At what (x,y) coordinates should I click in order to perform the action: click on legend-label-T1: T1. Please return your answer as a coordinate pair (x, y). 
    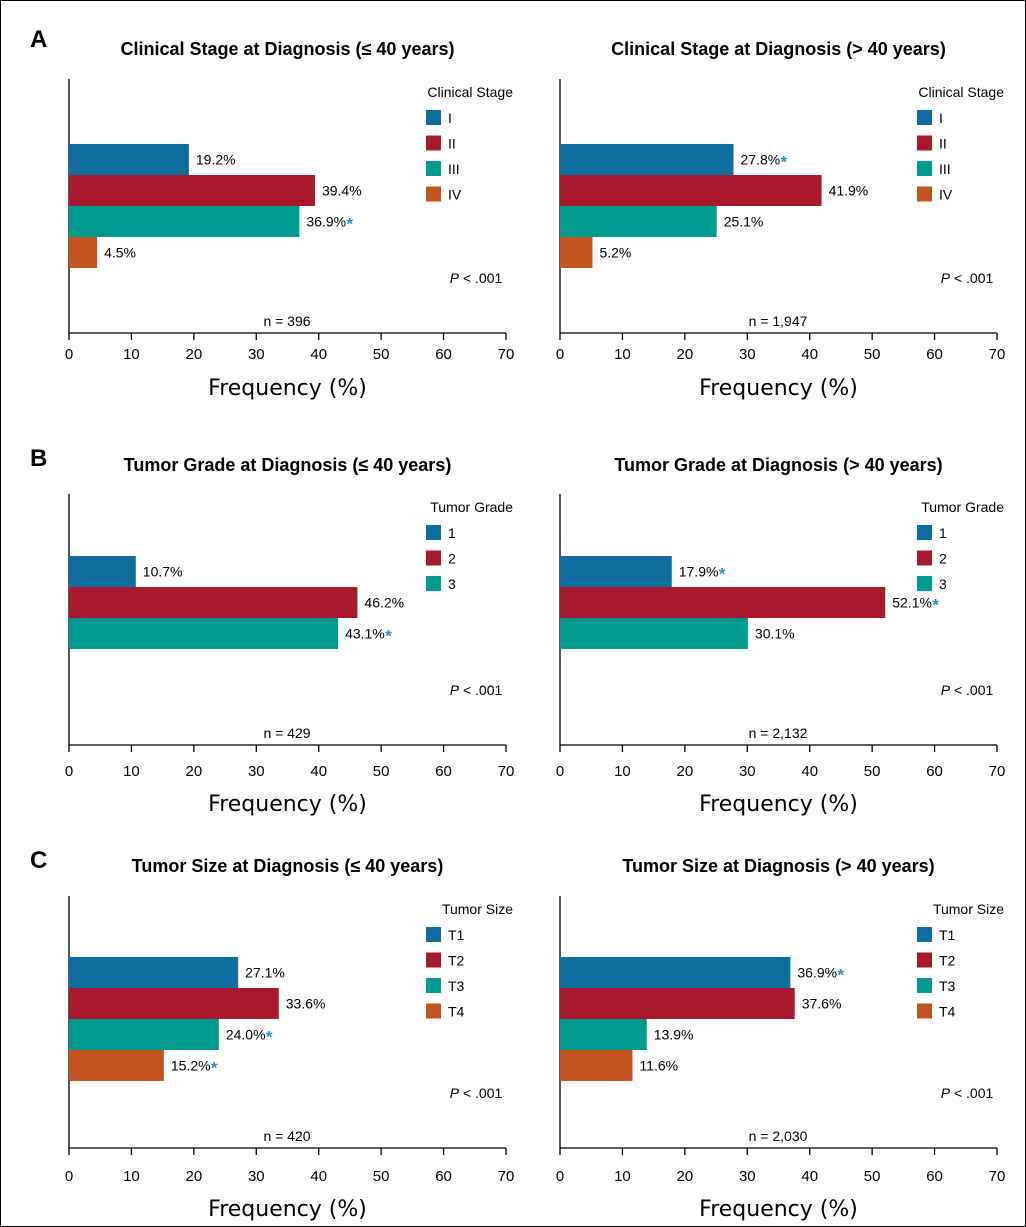
    Looking at the image, I should click on (456, 935).